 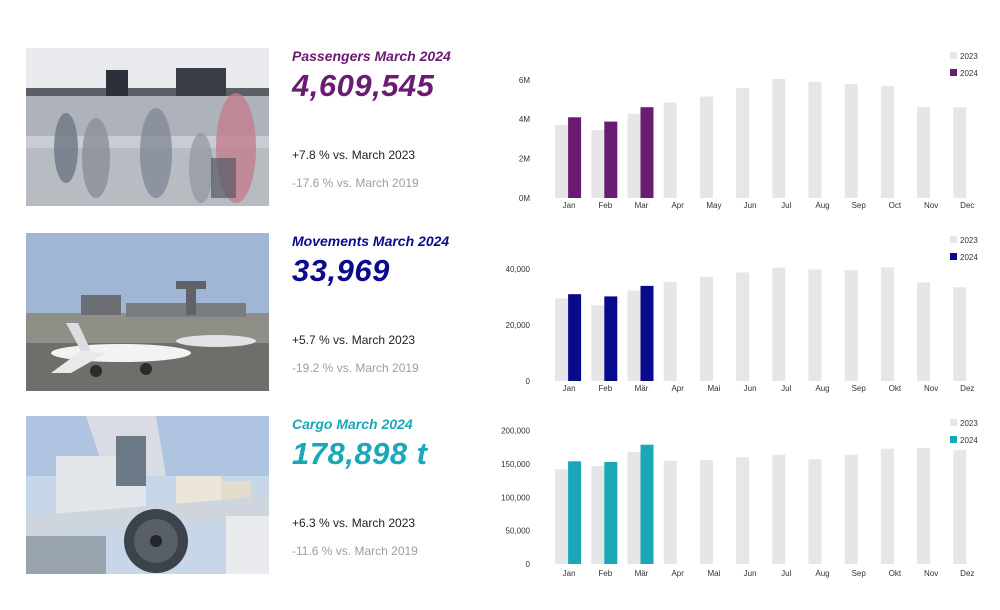 What do you see at coordinates (518, 269) in the screenshot?
I see `y-tick-label: 40,000` at bounding box center [518, 269].